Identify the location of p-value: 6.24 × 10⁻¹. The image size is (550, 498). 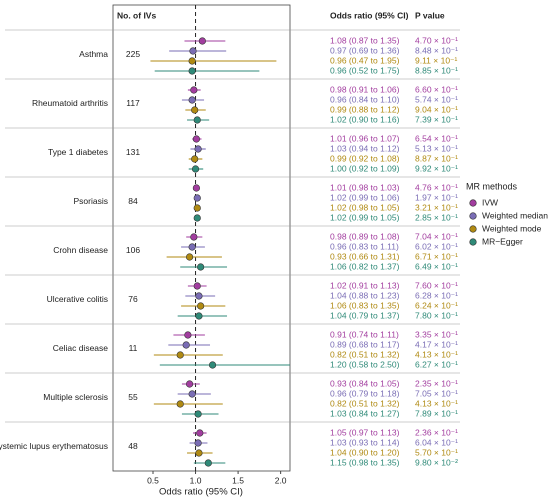
(436, 305).